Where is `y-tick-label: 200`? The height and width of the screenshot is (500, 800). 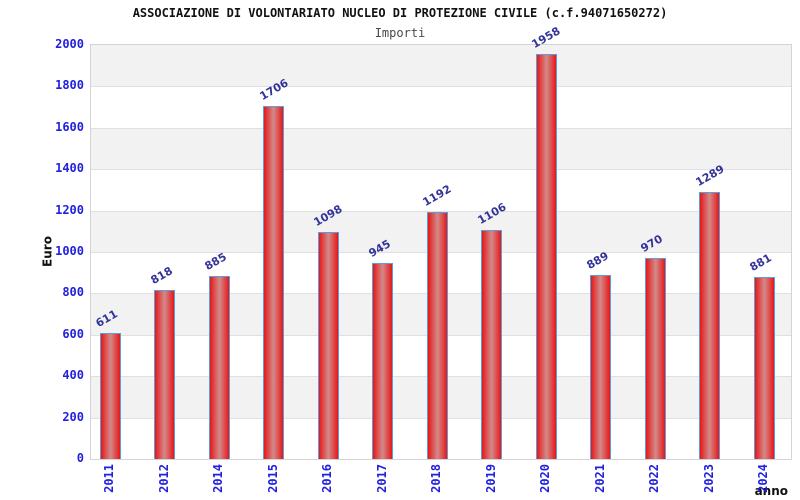 y-tick-label: 200 is located at coordinates (73, 416).